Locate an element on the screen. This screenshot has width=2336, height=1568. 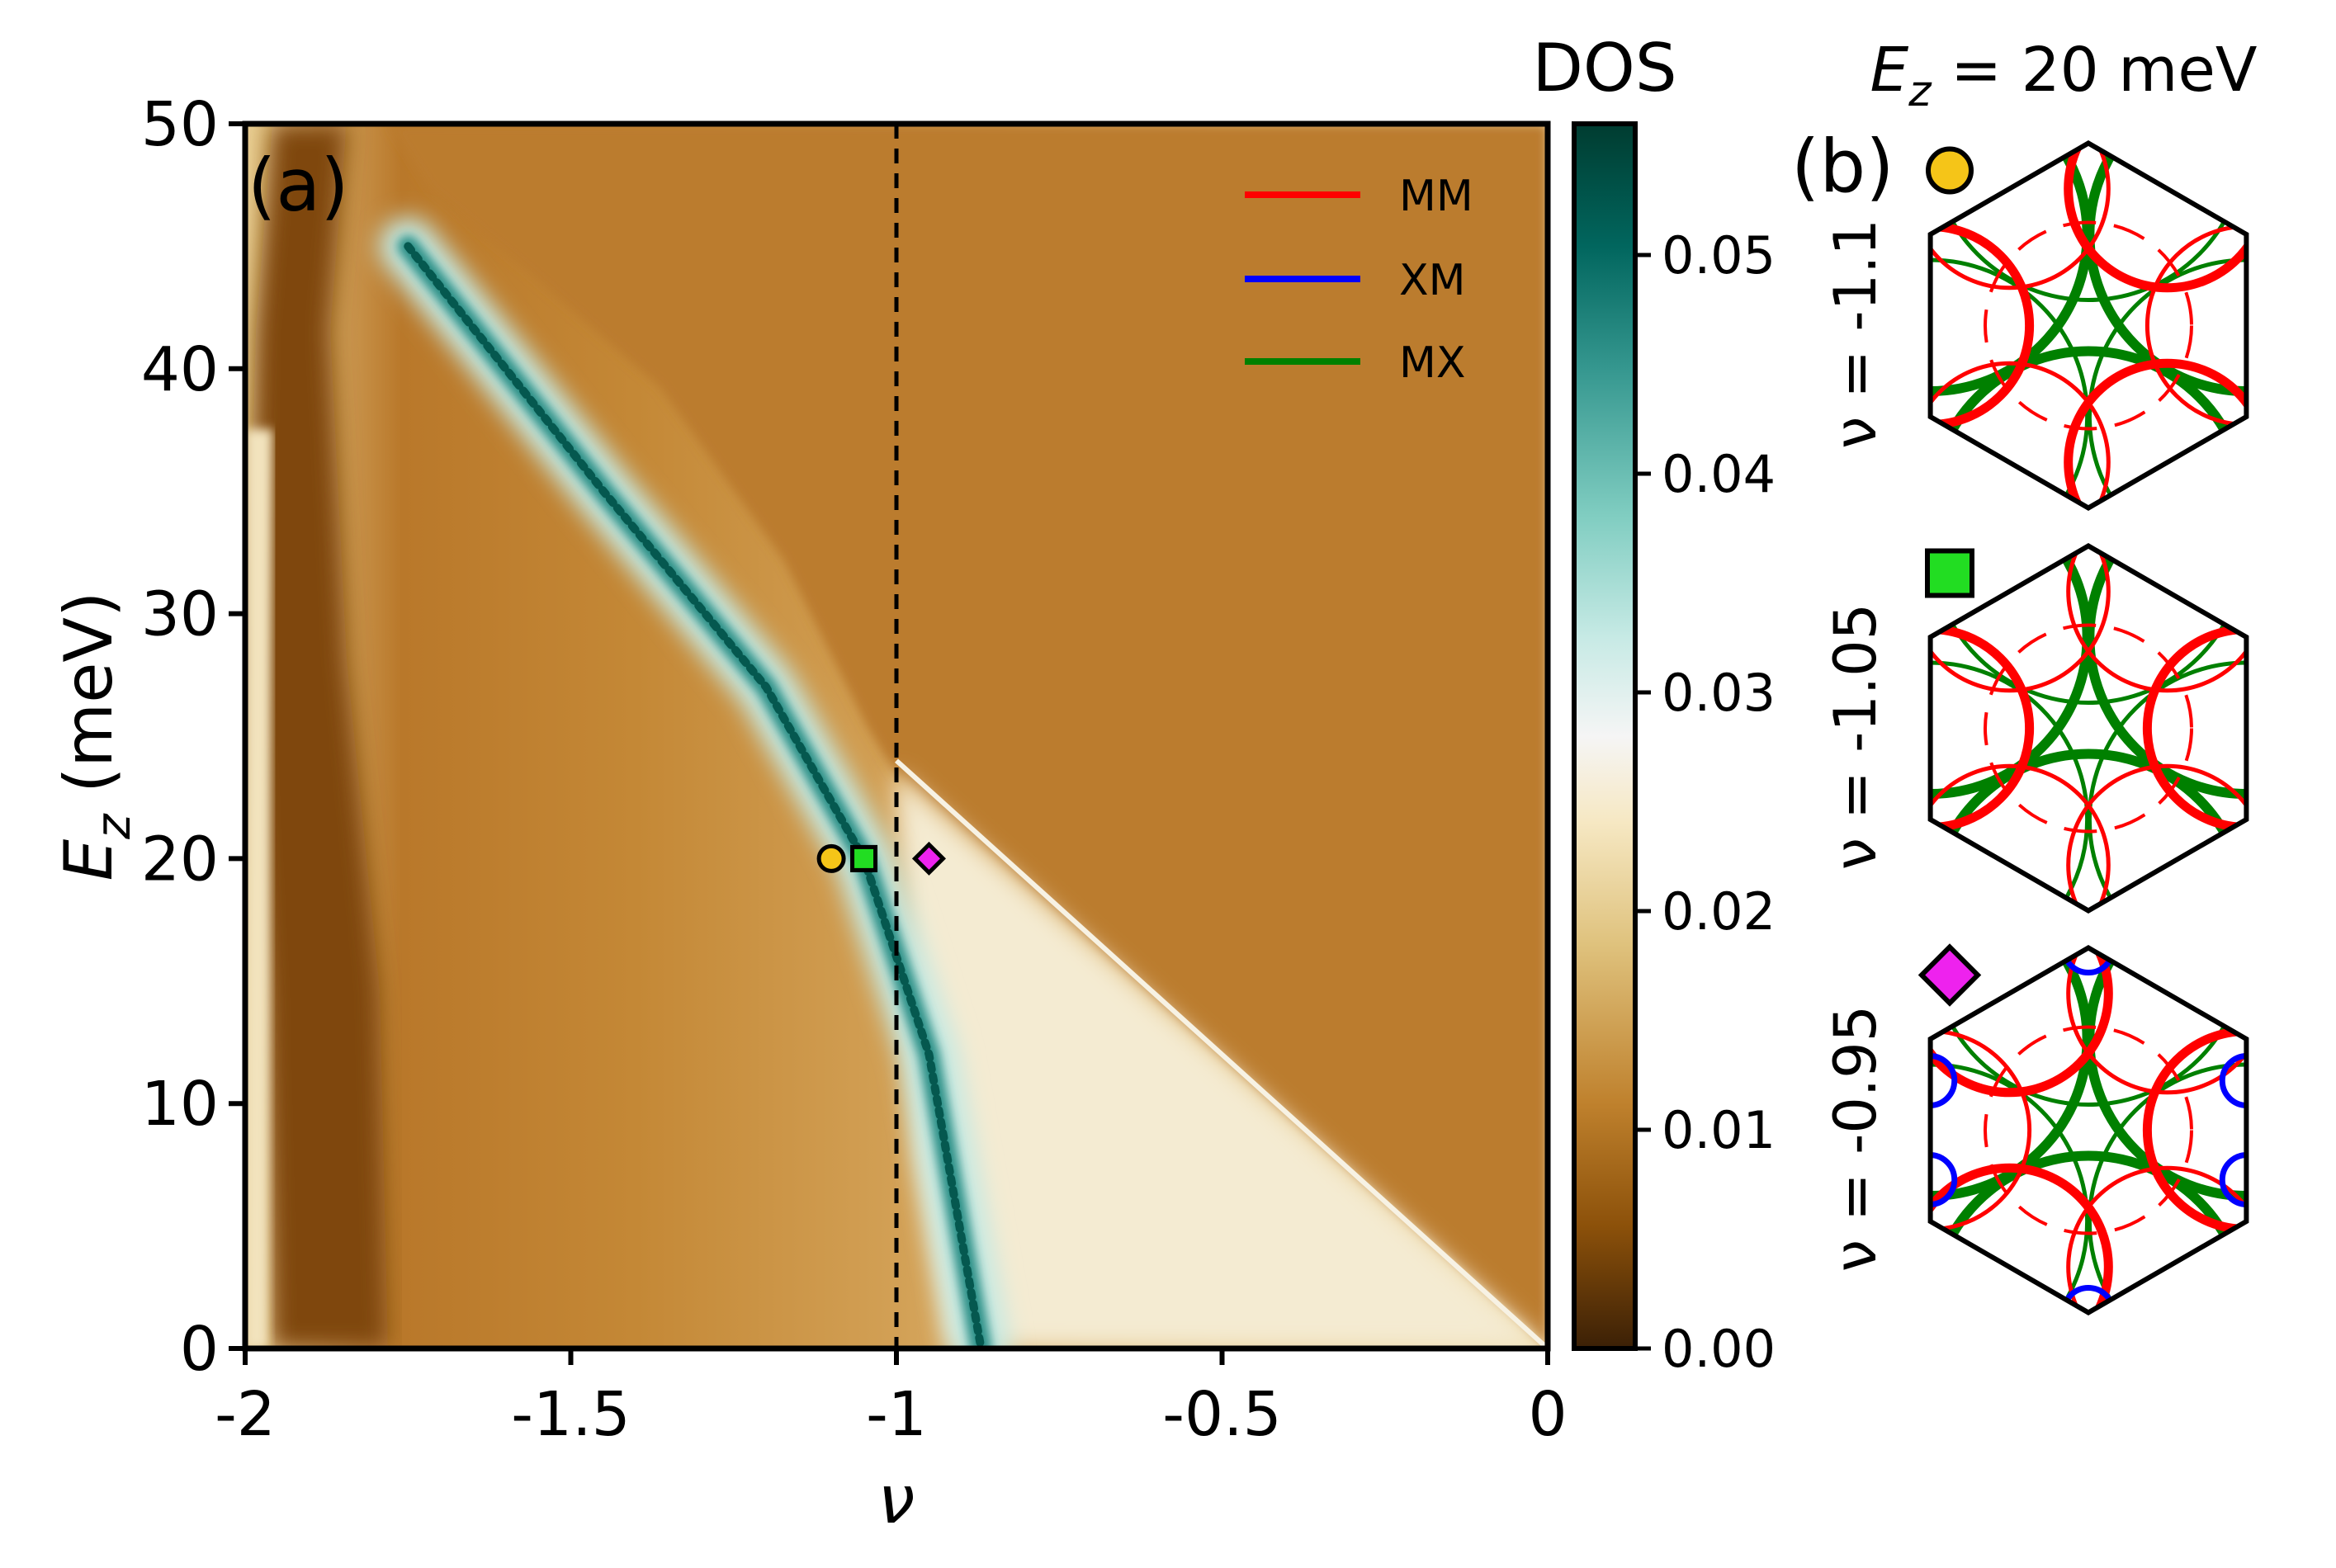
panel-nu-label-text: ν = -0.95 is located at coordinates (1855, 1138).